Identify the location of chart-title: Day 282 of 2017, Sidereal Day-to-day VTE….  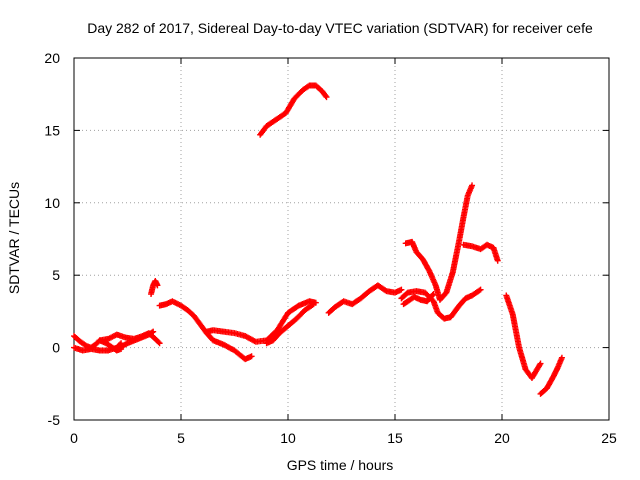
(340, 28).